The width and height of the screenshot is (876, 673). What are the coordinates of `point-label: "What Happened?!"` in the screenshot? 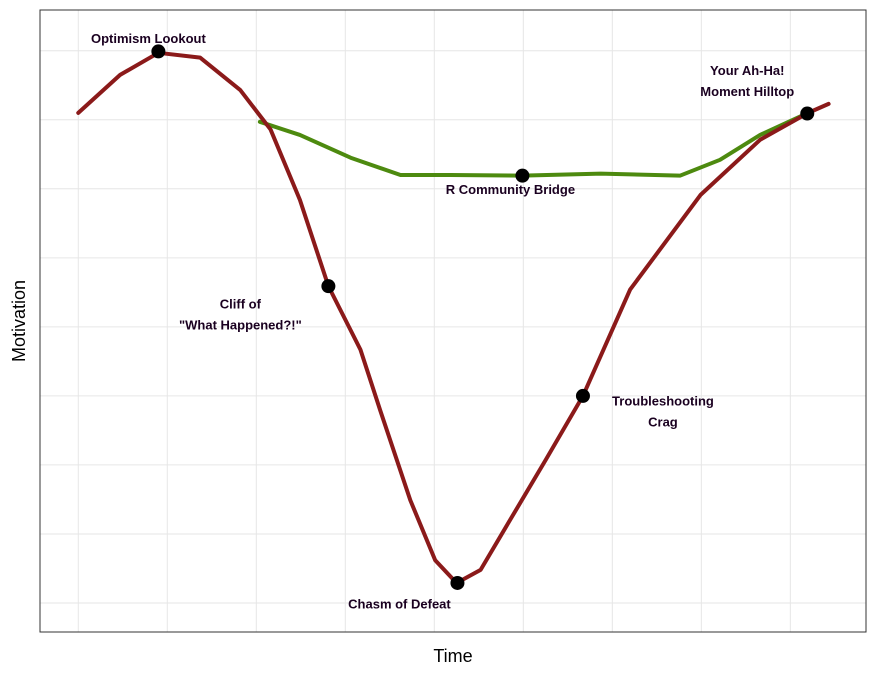 It's located at (240, 325).